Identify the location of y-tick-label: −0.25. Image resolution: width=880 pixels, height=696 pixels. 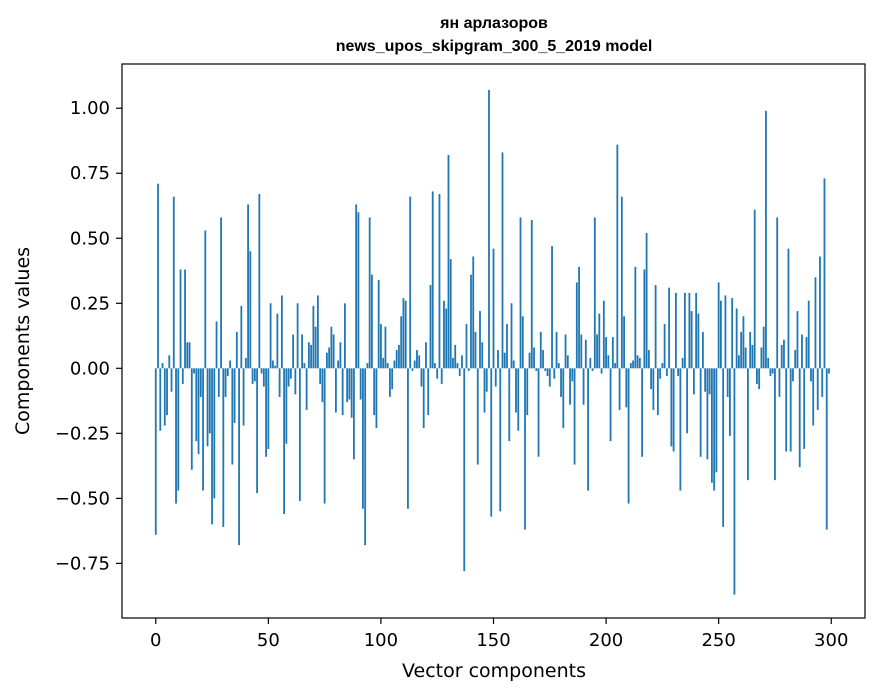
(82, 433).